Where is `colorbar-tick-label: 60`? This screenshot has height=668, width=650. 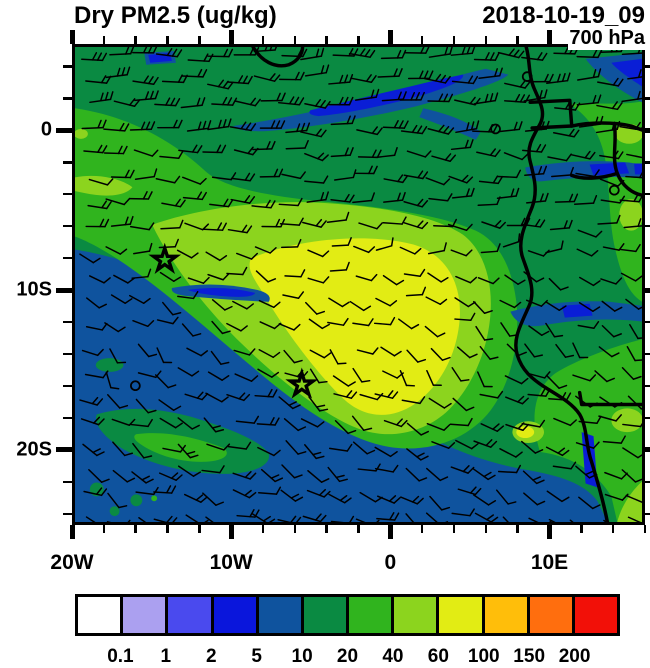
colorbar-tick-label: 60 is located at coordinates (438, 657).